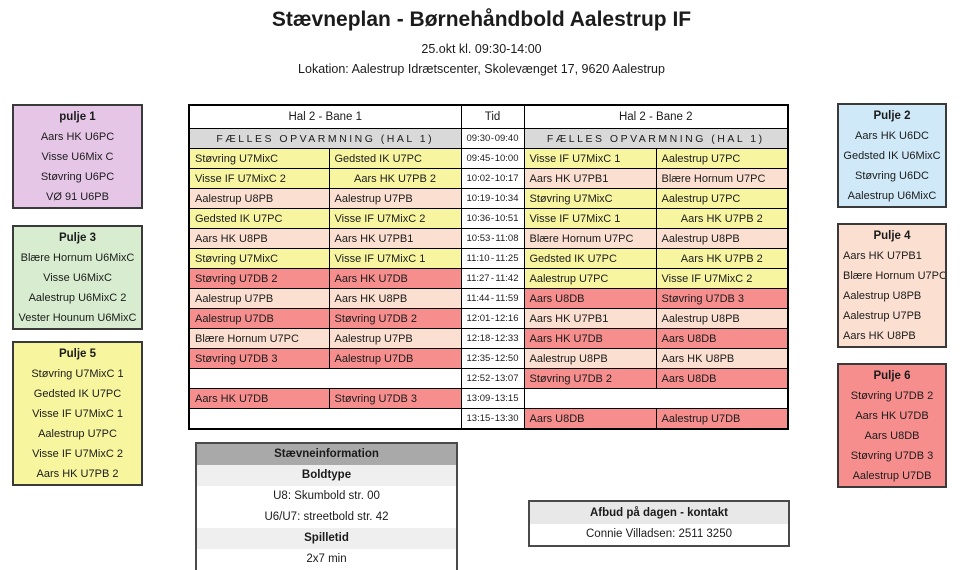 The image size is (963, 570). What do you see at coordinates (892, 416) in the screenshot?
I see `pool-team: Aars HK U7DB` at bounding box center [892, 416].